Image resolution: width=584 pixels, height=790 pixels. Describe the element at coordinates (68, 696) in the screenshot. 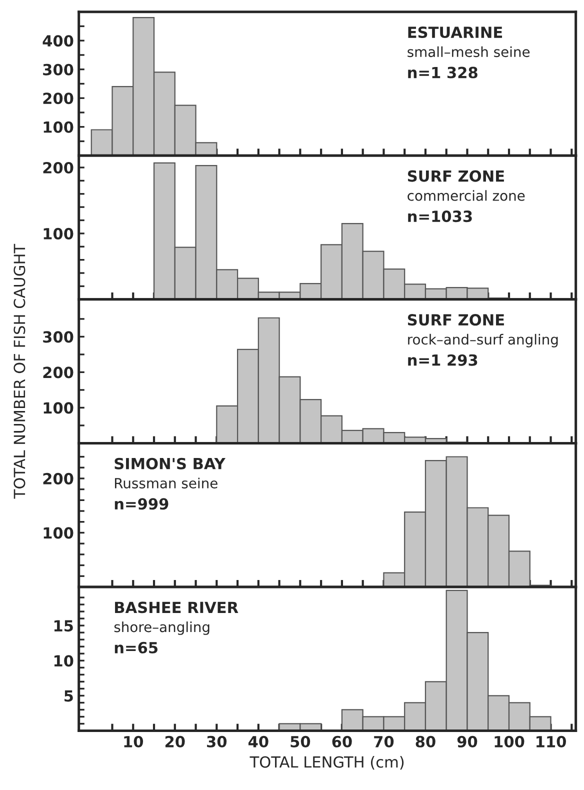

I see `y-tick-label: 5` at that location.